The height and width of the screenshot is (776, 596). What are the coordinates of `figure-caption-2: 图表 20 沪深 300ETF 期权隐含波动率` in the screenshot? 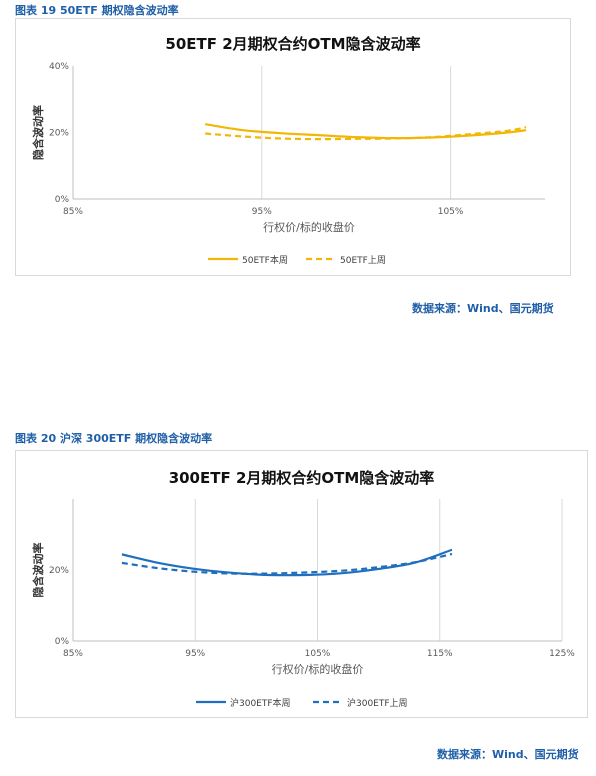 It's located at (114, 438).